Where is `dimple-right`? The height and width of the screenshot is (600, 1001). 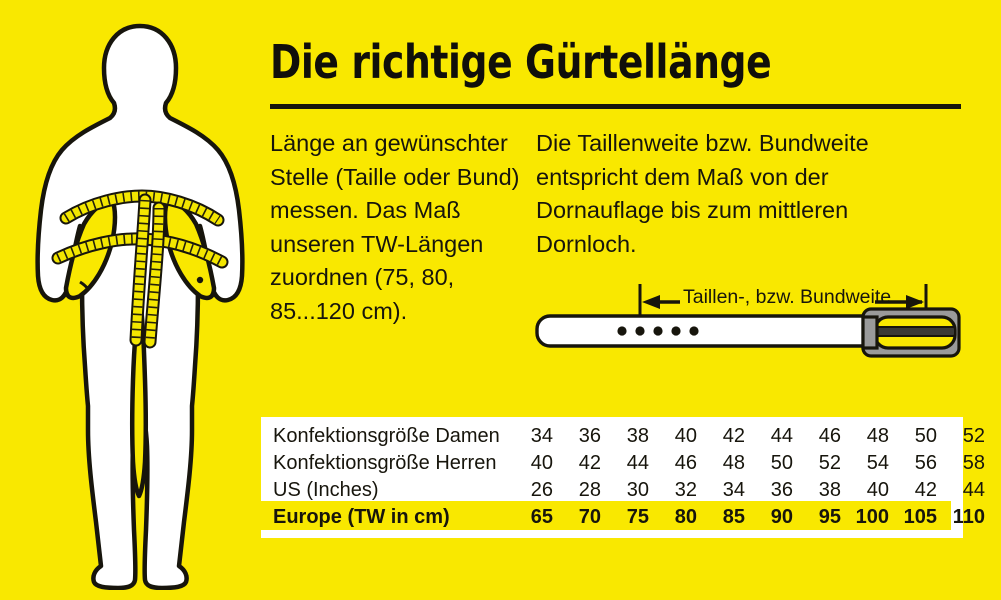 dimple-right is located at coordinates (200, 280).